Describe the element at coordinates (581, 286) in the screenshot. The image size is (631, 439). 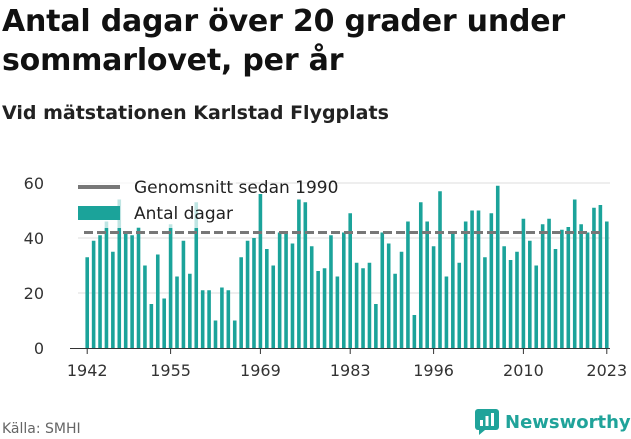
I see `bar-2019` at that location.